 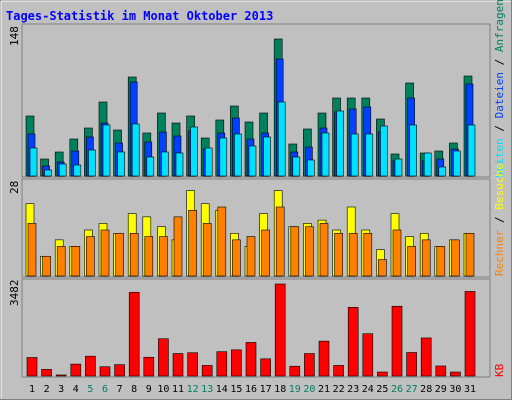 I want to click on day-label: 6, so click(x=105, y=389).